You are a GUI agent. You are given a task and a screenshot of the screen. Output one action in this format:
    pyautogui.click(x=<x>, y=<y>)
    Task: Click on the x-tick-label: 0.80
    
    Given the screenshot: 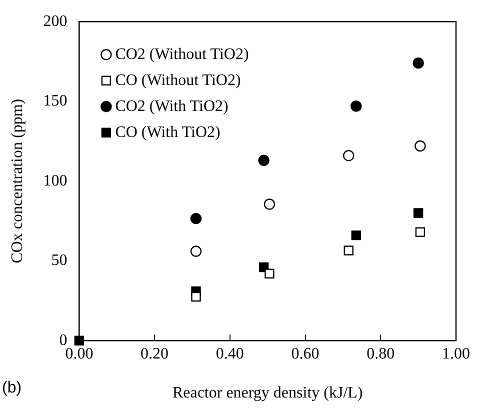 What is the action you would take?
    pyautogui.click(x=380, y=353)
    